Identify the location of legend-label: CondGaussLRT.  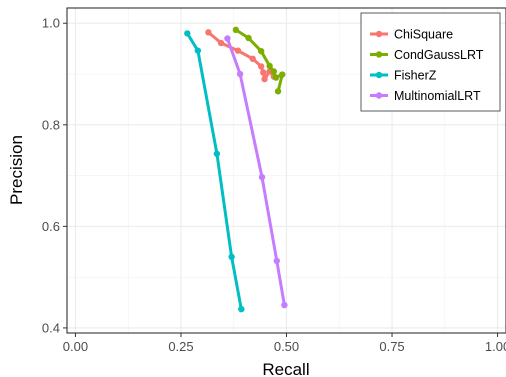
(439, 55).